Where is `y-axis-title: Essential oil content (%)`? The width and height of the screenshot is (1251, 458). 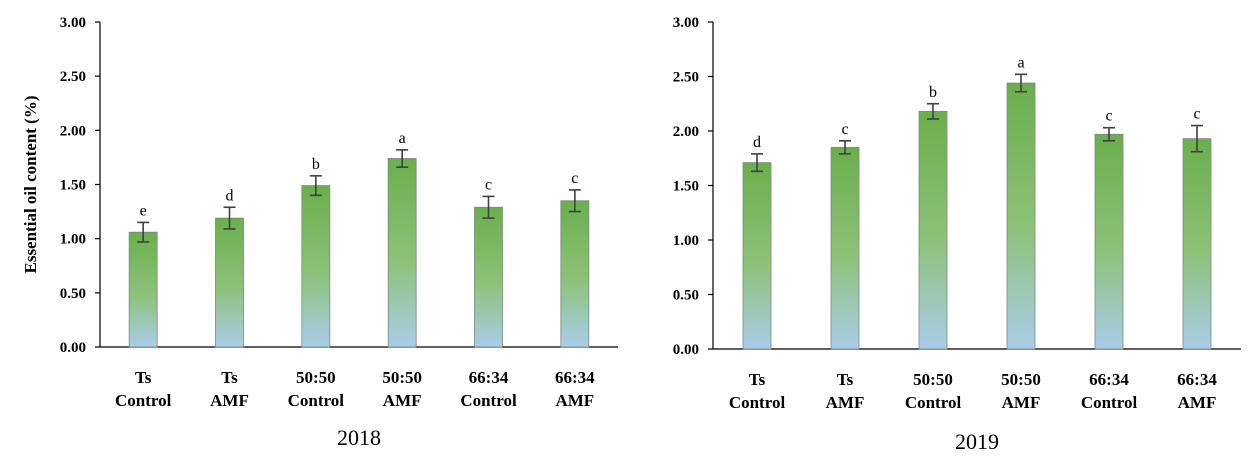 y-axis-title: Essential oil content (%) is located at coordinates (30, 184).